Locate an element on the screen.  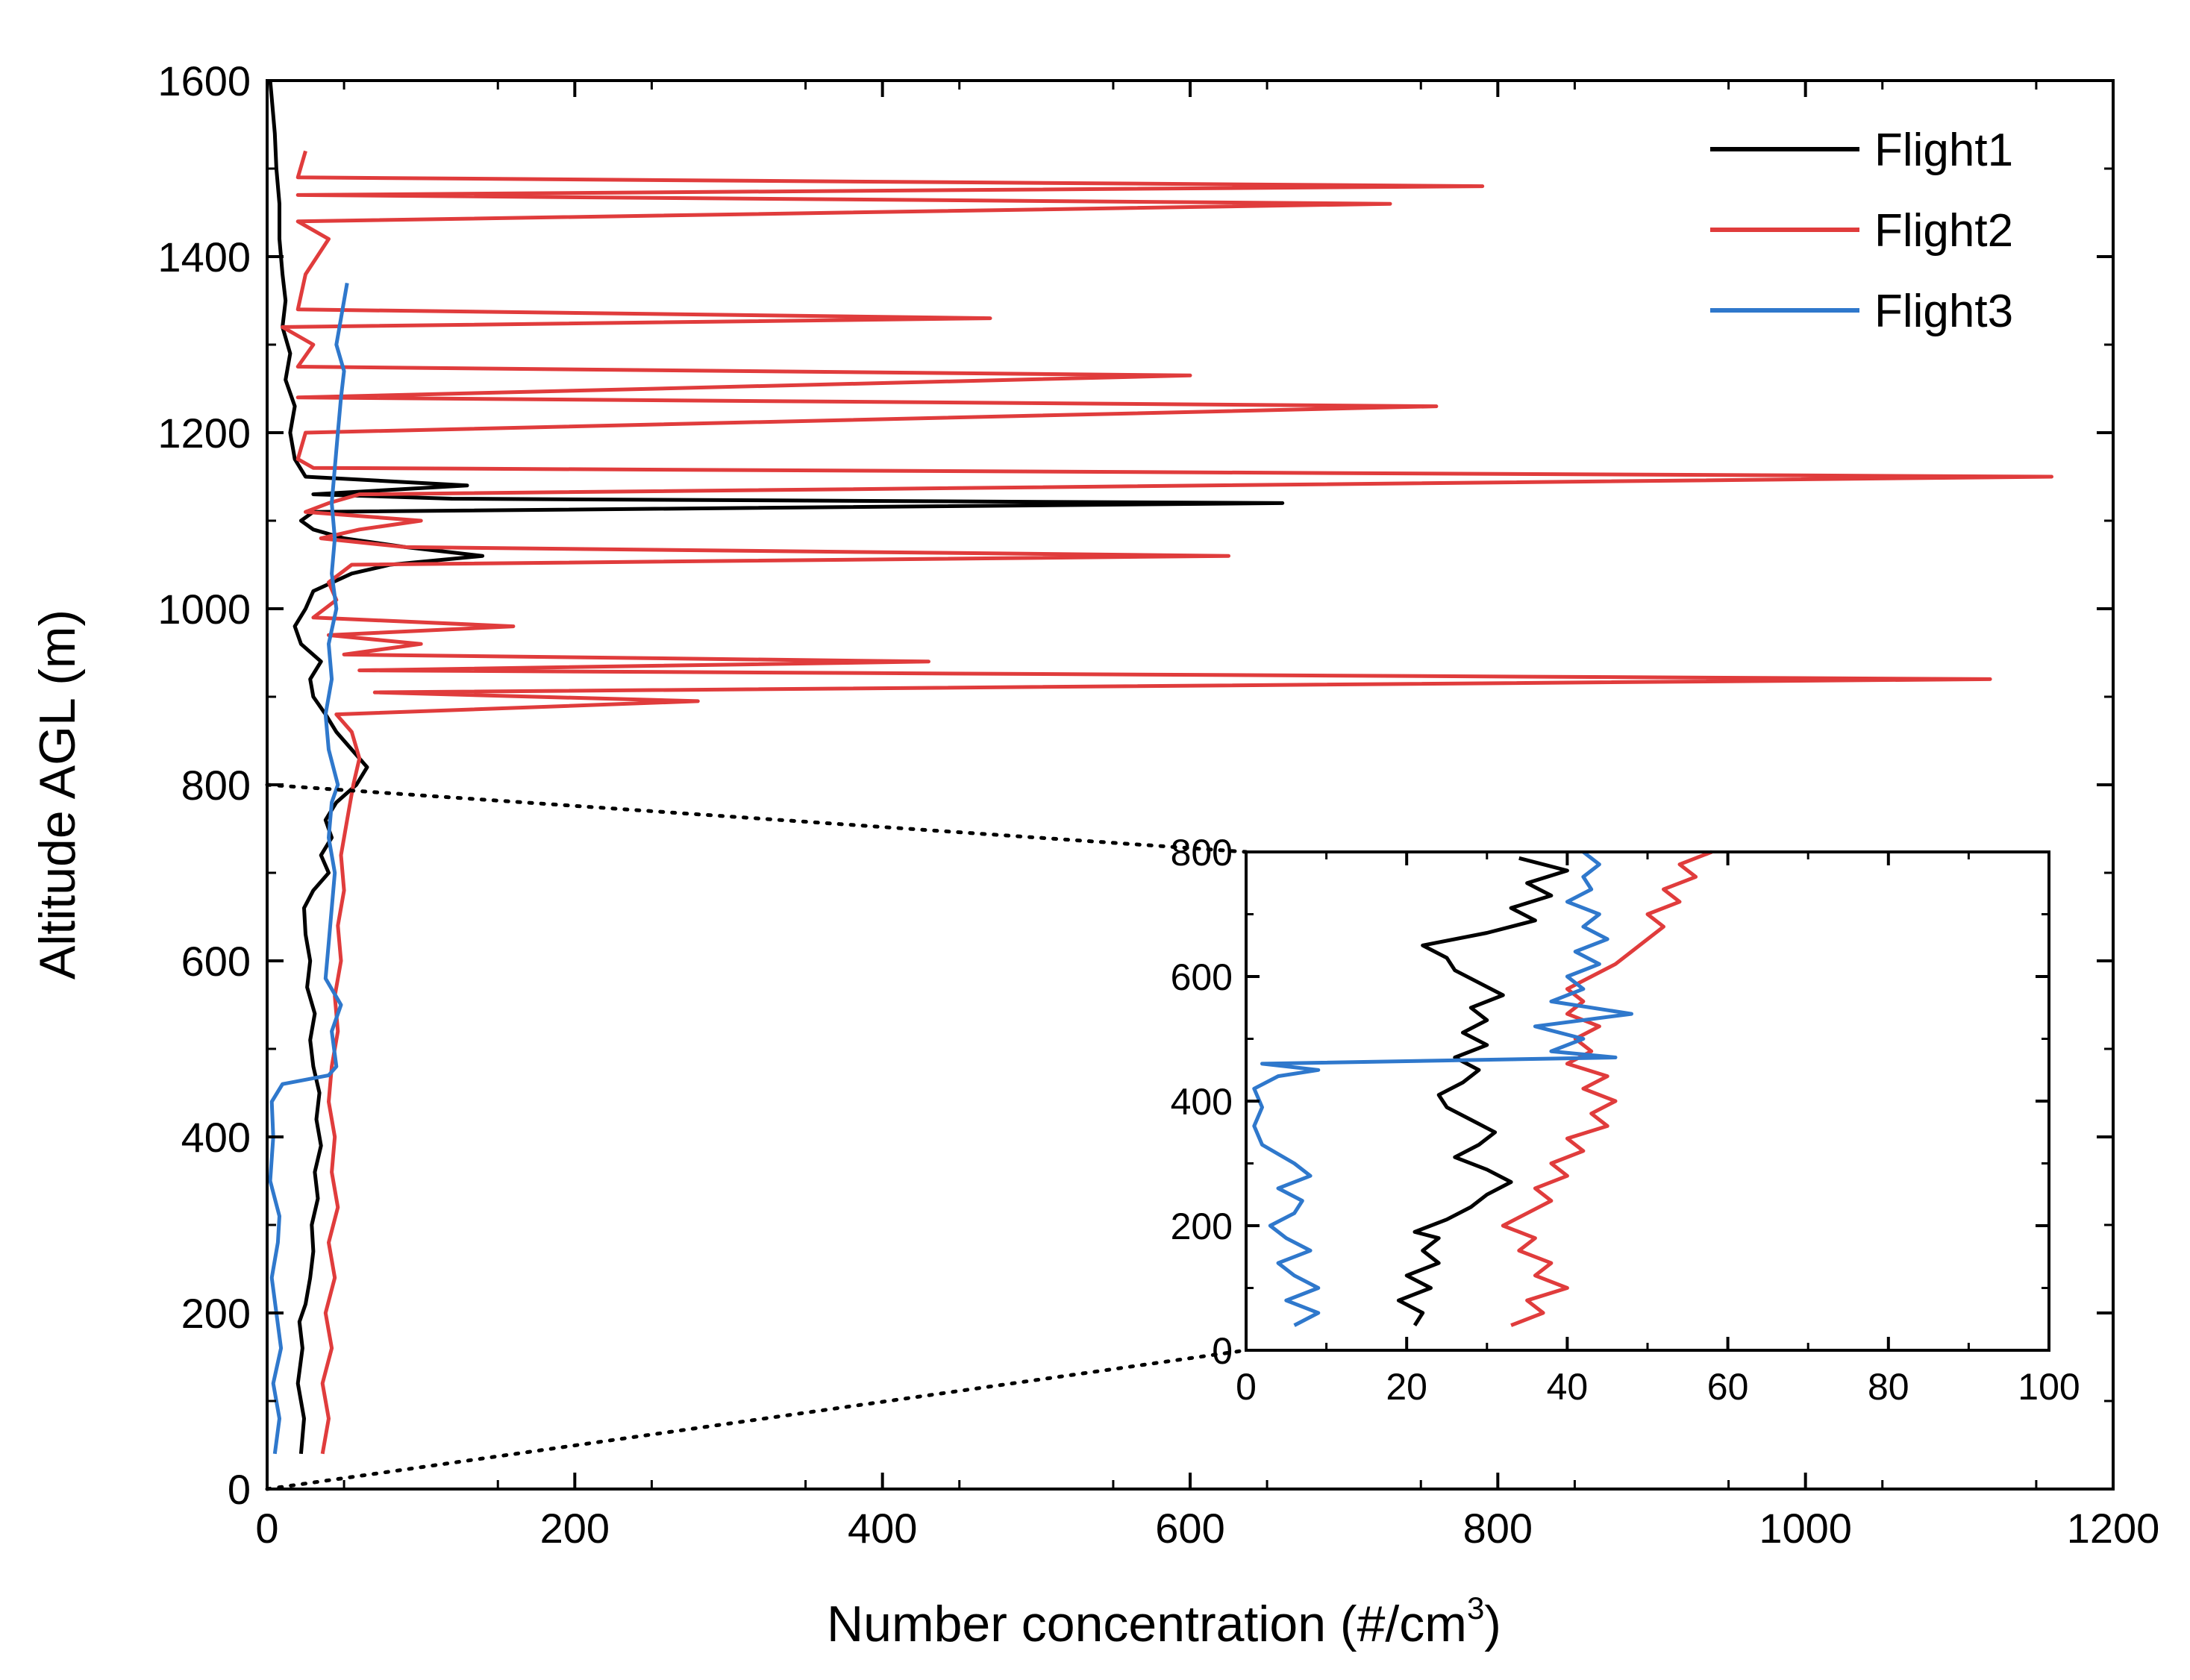
inset-y-tick-label: 800 is located at coordinates (1202, 853).